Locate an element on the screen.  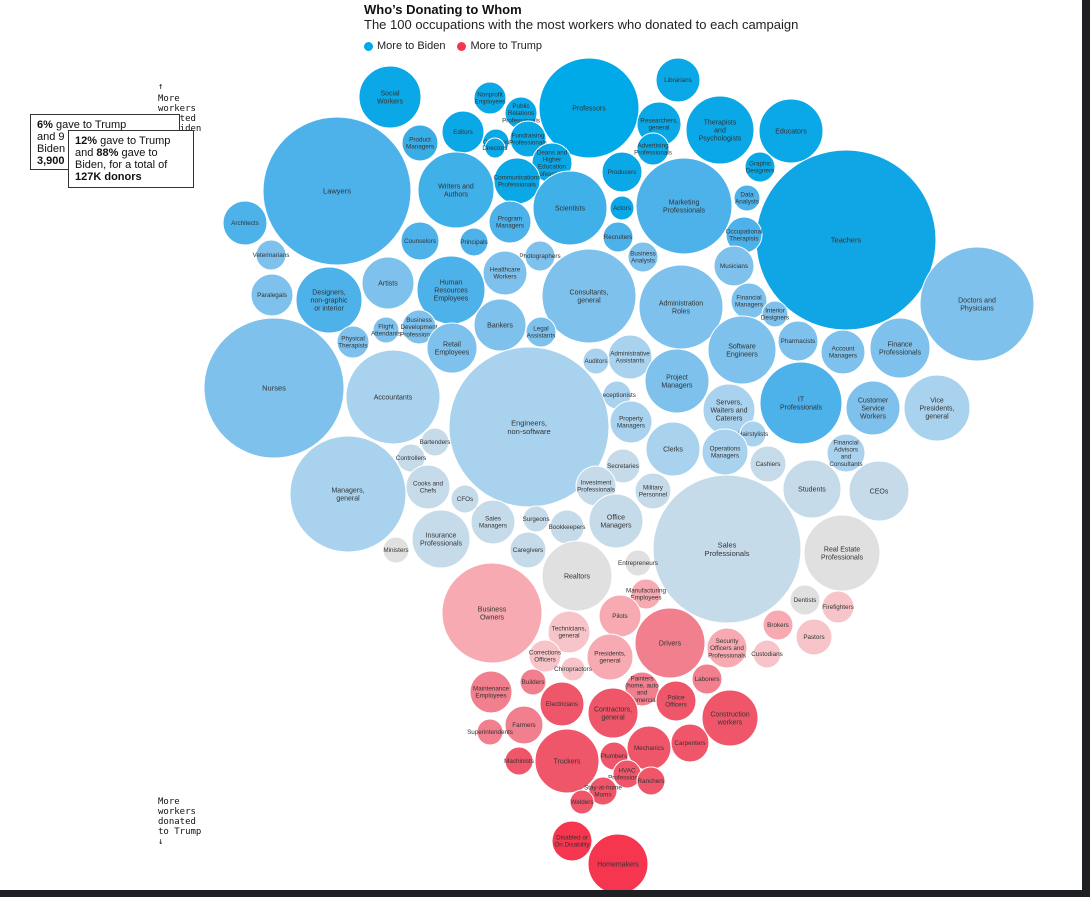
bubble-surgeons: Surgeons is located at coordinates (536, 519).